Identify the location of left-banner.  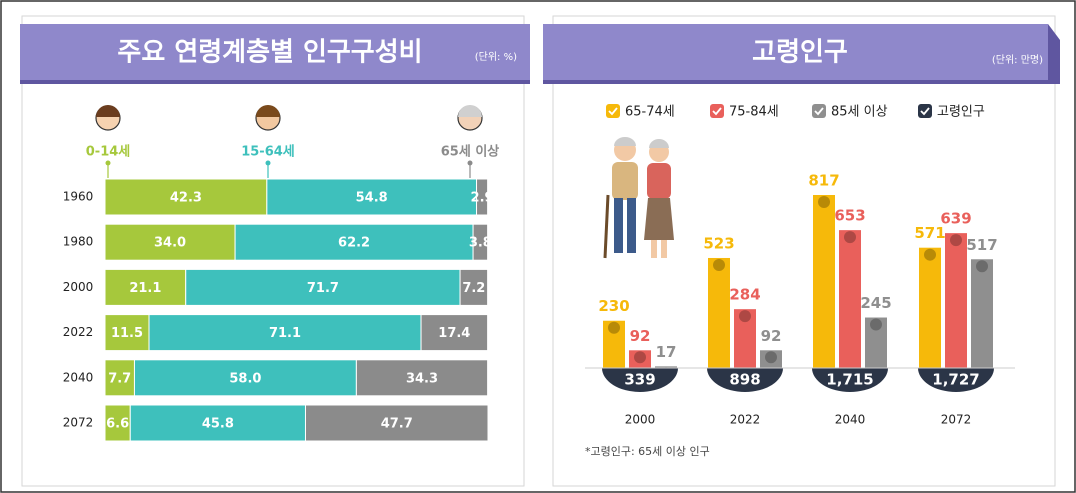
(275, 52).